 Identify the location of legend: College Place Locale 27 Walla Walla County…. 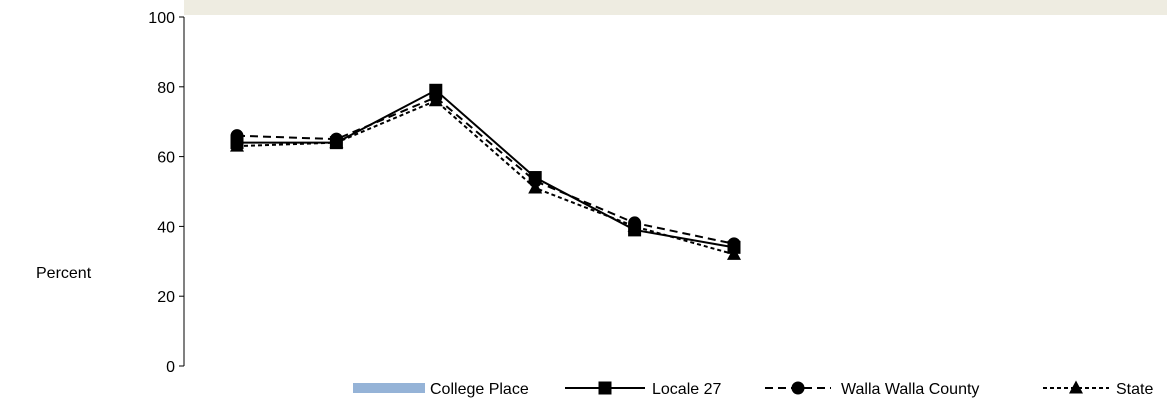
(753, 389).